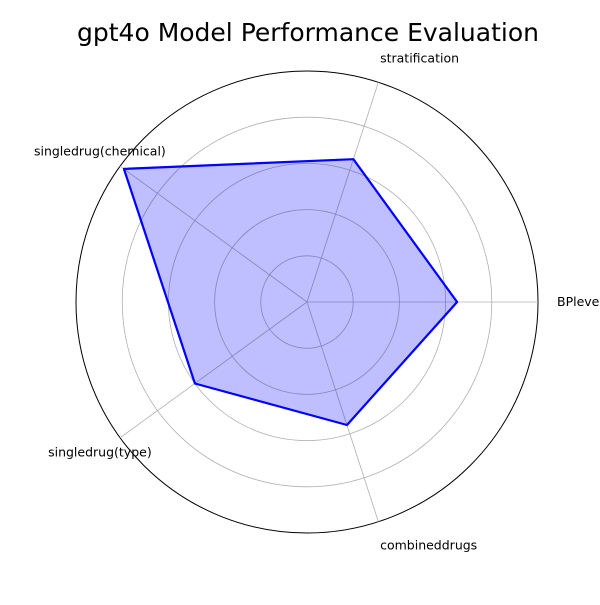 The height and width of the screenshot is (605, 600). What do you see at coordinates (100, 452) in the screenshot?
I see `axis-label-3: singledrug(type)` at bounding box center [100, 452].